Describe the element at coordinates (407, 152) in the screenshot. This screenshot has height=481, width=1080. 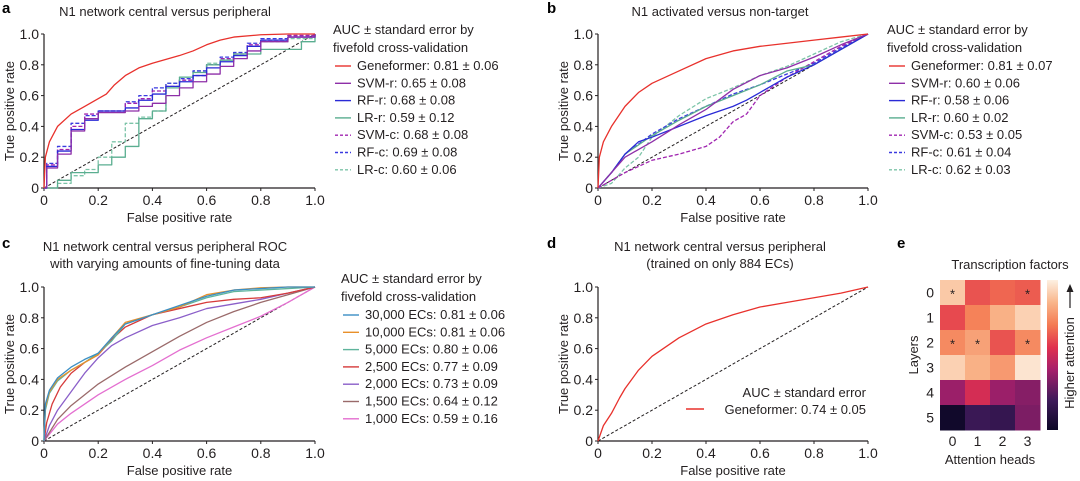
I see `legend-entry: RF-c: 0.69 ± 0.08` at that location.